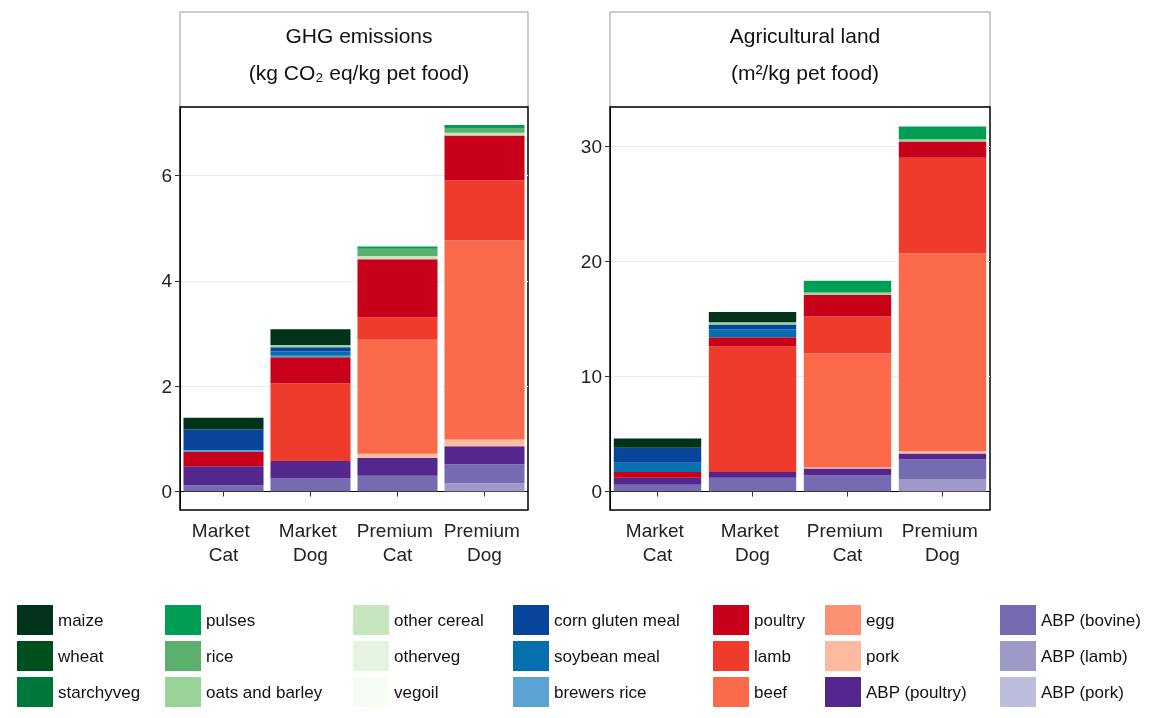 This screenshot has height=718, width=1163. Describe the element at coordinates (805, 72) in the screenshot. I see `chart-subtitle: (m²/kg pet food)` at that location.